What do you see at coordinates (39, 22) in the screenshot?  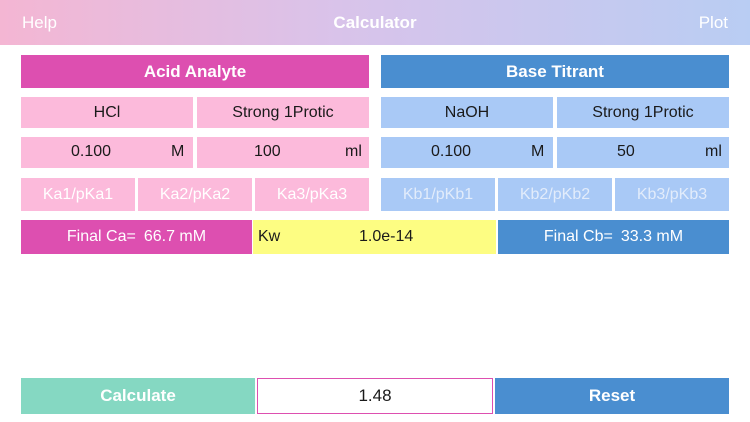 I see `help-button: Help` at bounding box center [39, 22].